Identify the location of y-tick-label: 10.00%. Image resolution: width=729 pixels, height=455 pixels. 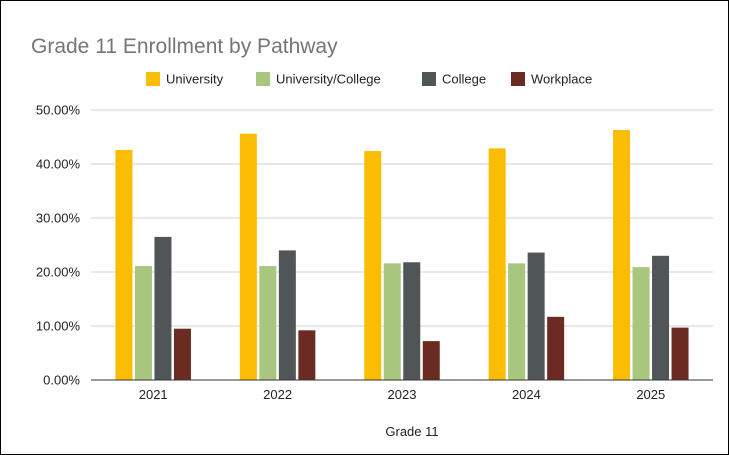
(58, 326).